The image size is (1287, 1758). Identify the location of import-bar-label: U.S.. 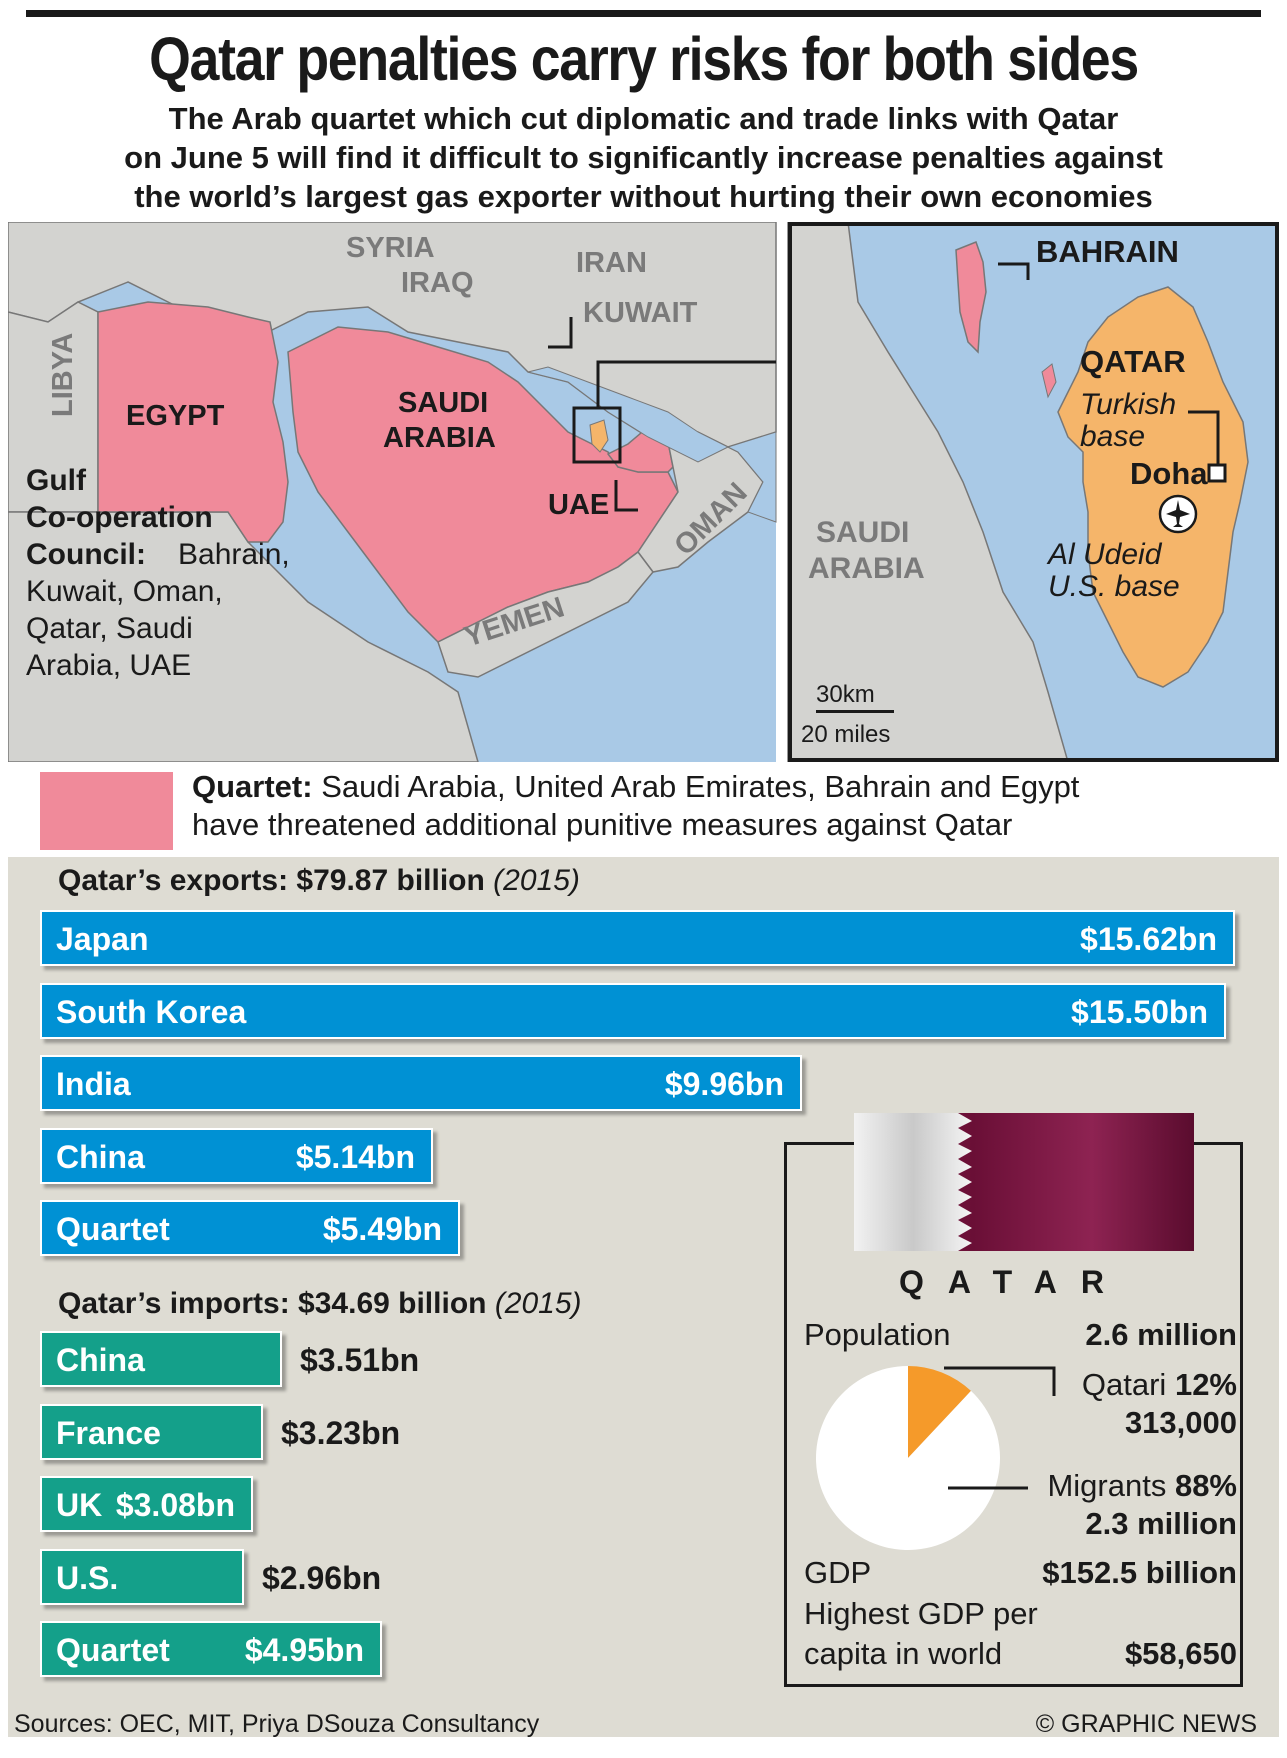
(87, 1577).